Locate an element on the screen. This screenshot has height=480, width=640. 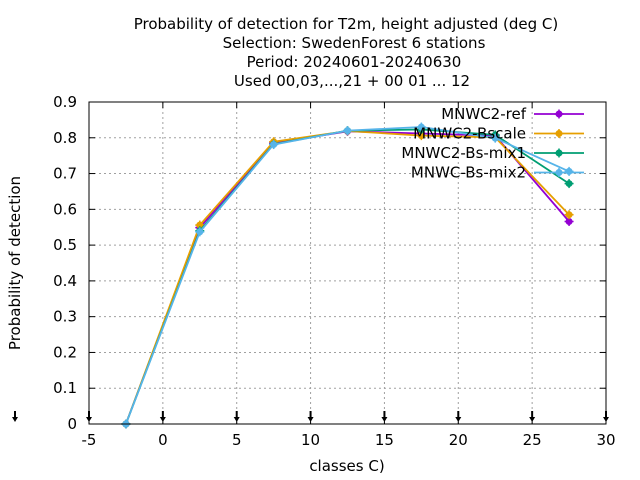
y-tick-labels: 0 0.1 0.2 0.3 0.4 0.5 0.6 0.7 0.8 0.9 is located at coordinates (65, 263).